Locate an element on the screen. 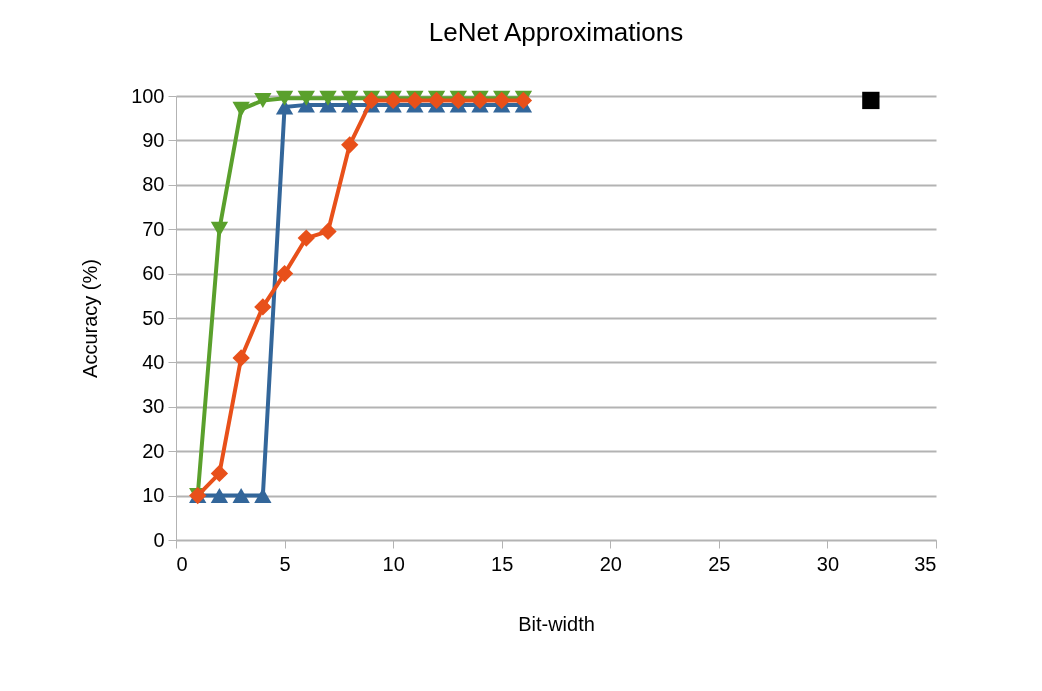 This screenshot has width=1042, height=691. y-tick-label: 20 is located at coordinates (153, 450).